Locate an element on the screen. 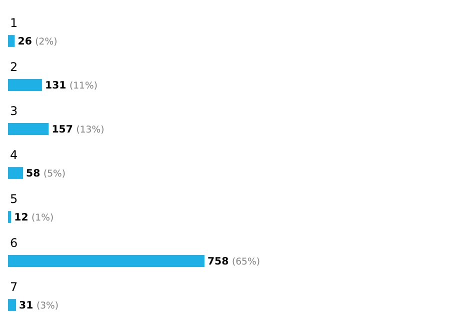  data-label: 31 (3%) is located at coordinates (39, 306).